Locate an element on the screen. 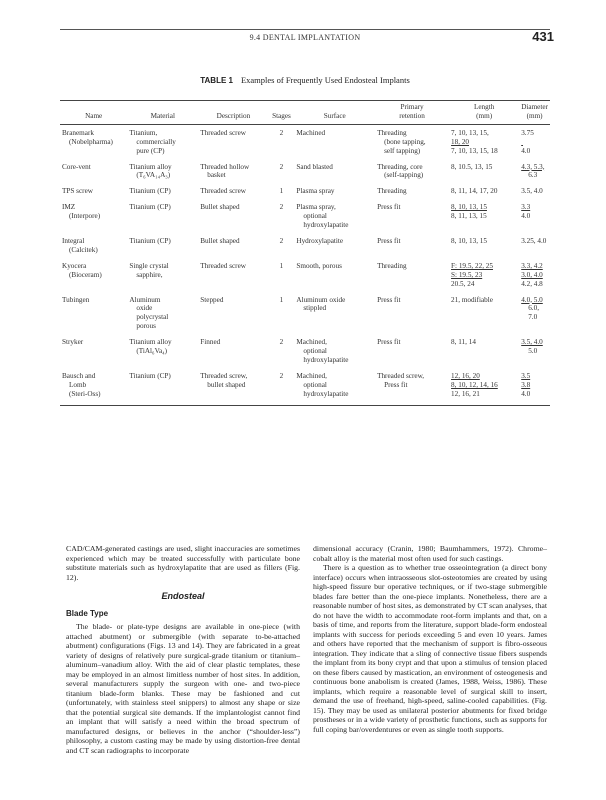 This screenshot has width=606, height=800. cell-name: Kyocera (Bioceram) is located at coordinates (82, 270).